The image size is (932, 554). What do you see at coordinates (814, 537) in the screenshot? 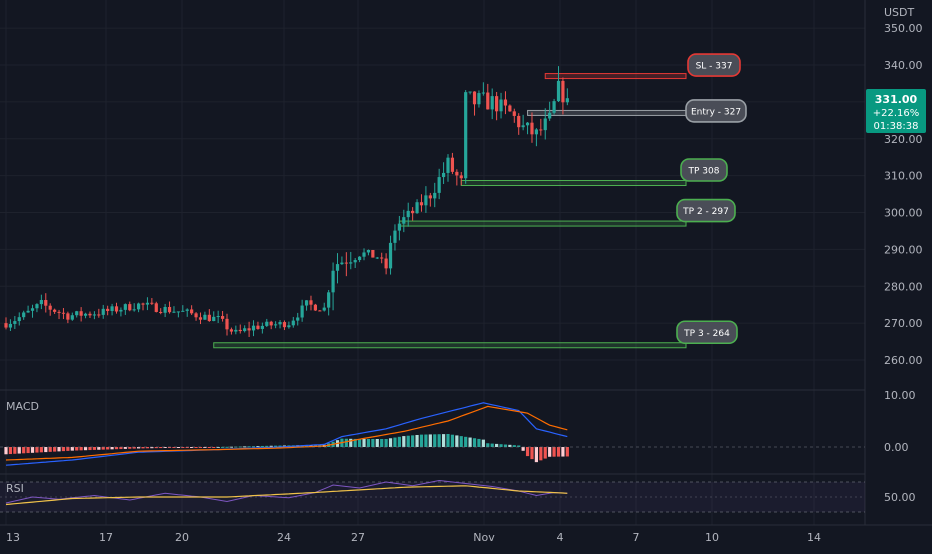
I see `time-tick: 14` at bounding box center [814, 537].